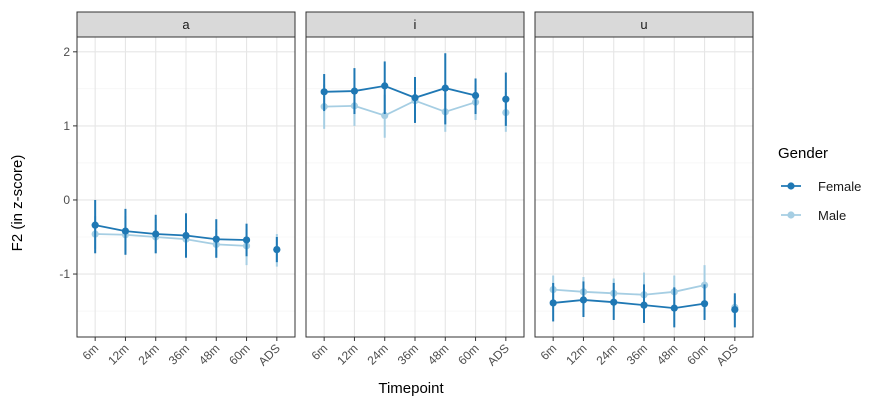 This screenshot has width=872, height=398. I want to click on legend-title: Gender, so click(803, 153).